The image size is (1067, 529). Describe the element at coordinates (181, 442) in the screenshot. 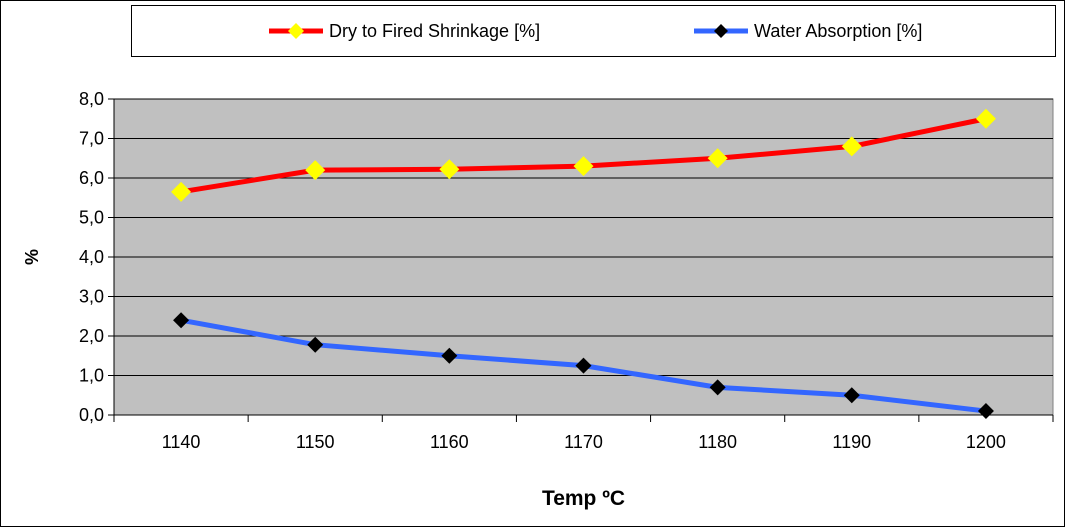

I see `x-tick-label: 1140` at that location.